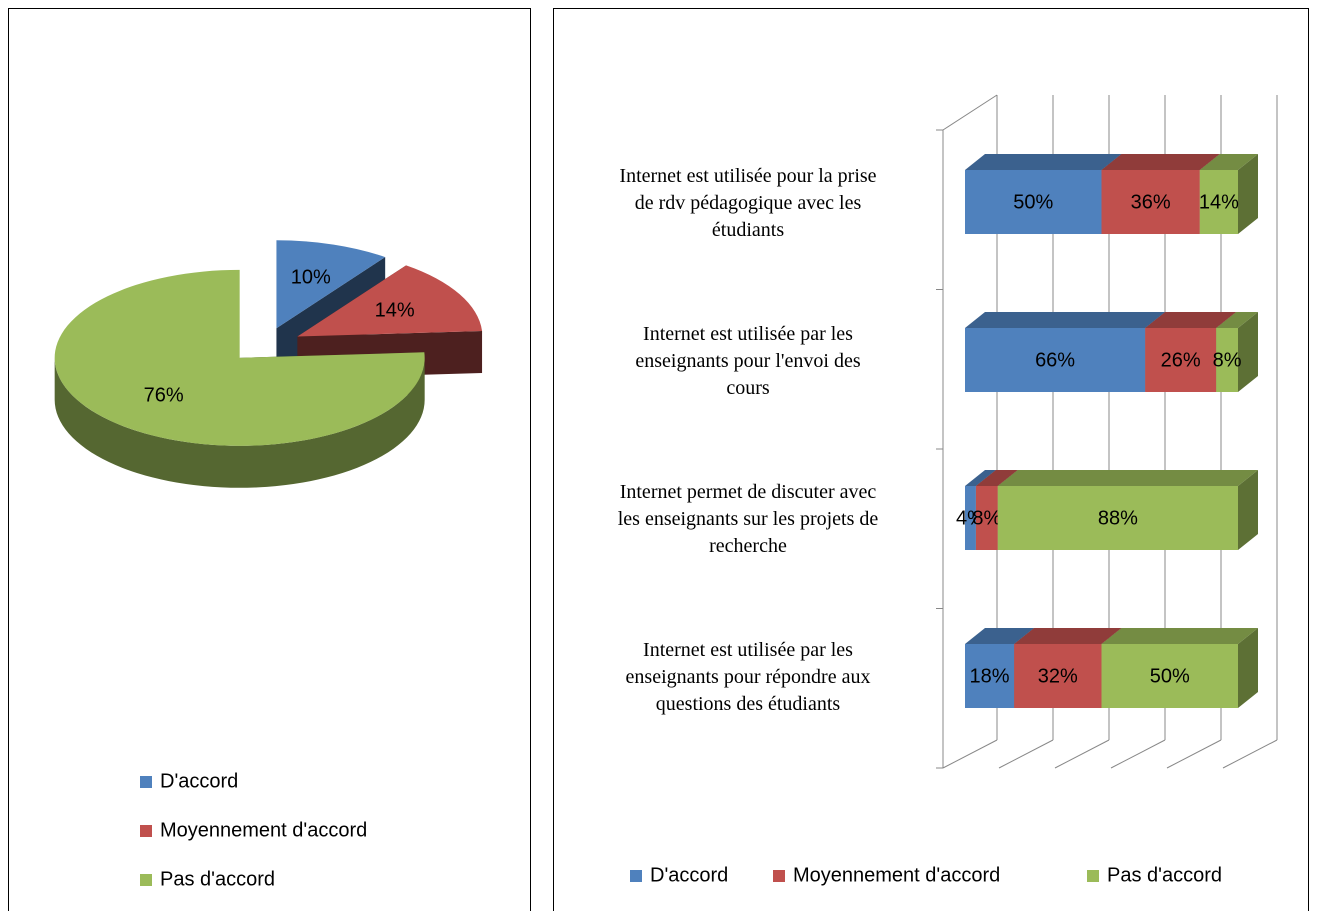  What do you see at coordinates (239, 422) in the screenshot?
I see `pie-slice-wall` at bounding box center [239, 422].